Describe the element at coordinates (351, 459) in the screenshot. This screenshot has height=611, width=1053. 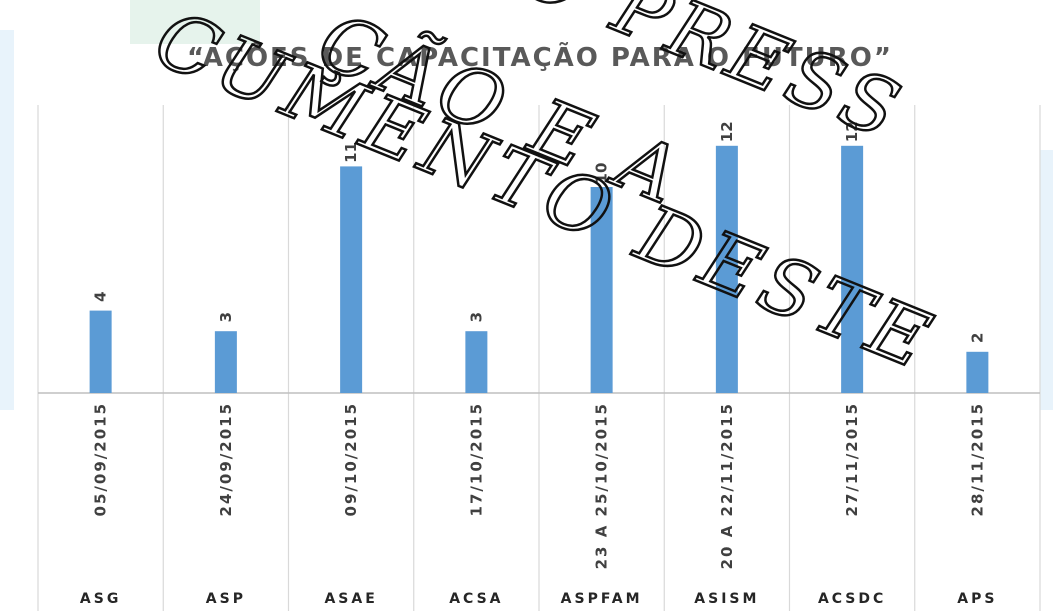
I see `date-label: 09/10/2015` at that location.